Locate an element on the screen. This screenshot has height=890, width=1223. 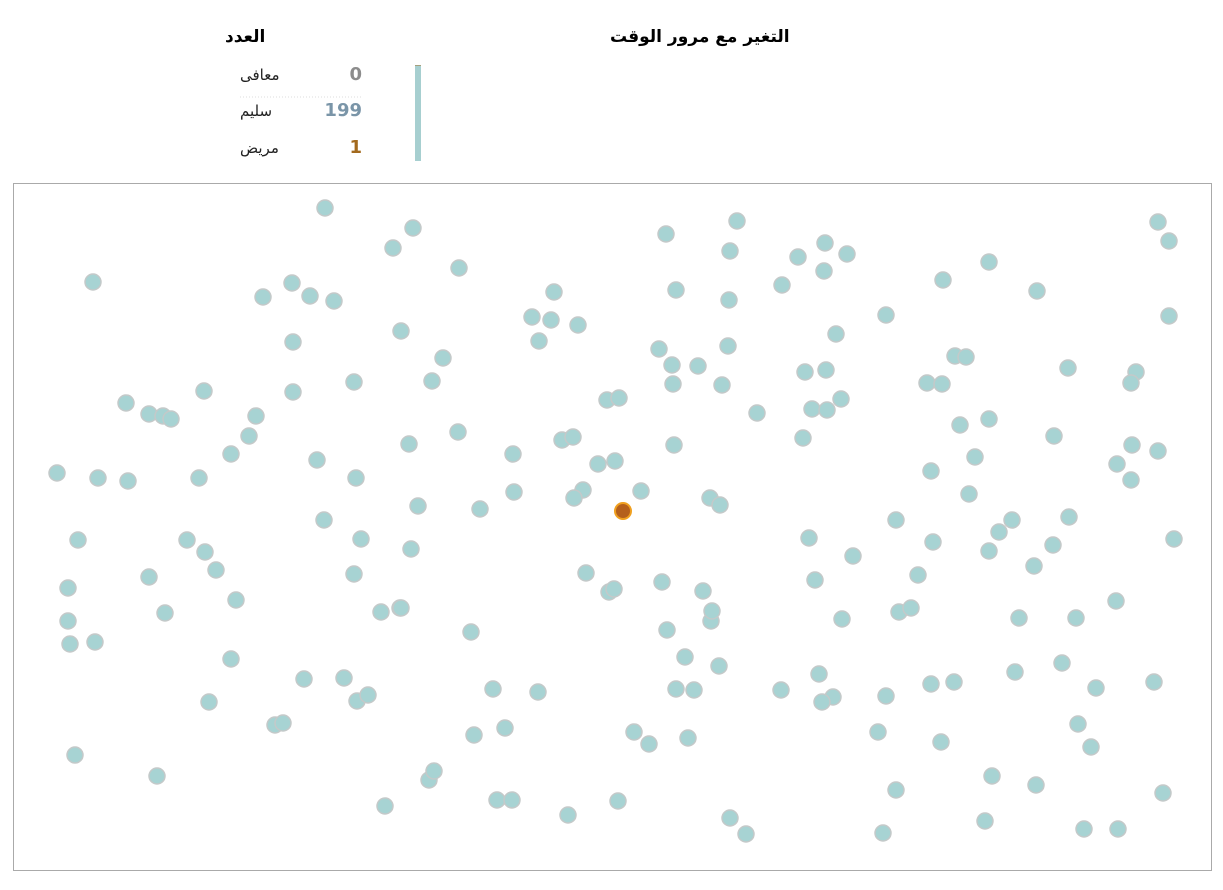
legend-count: 199 is located at coordinates (343, 110).